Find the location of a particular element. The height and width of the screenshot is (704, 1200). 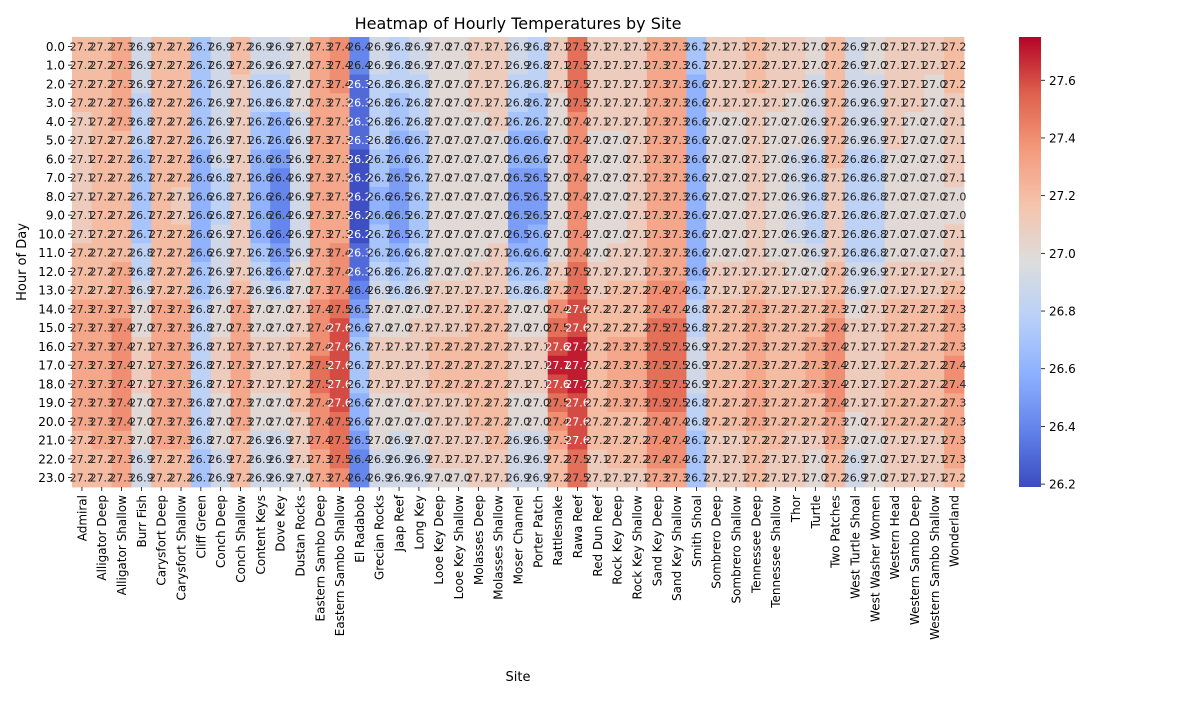

y-tick-label: 19.0 is located at coordinates (51, 403).